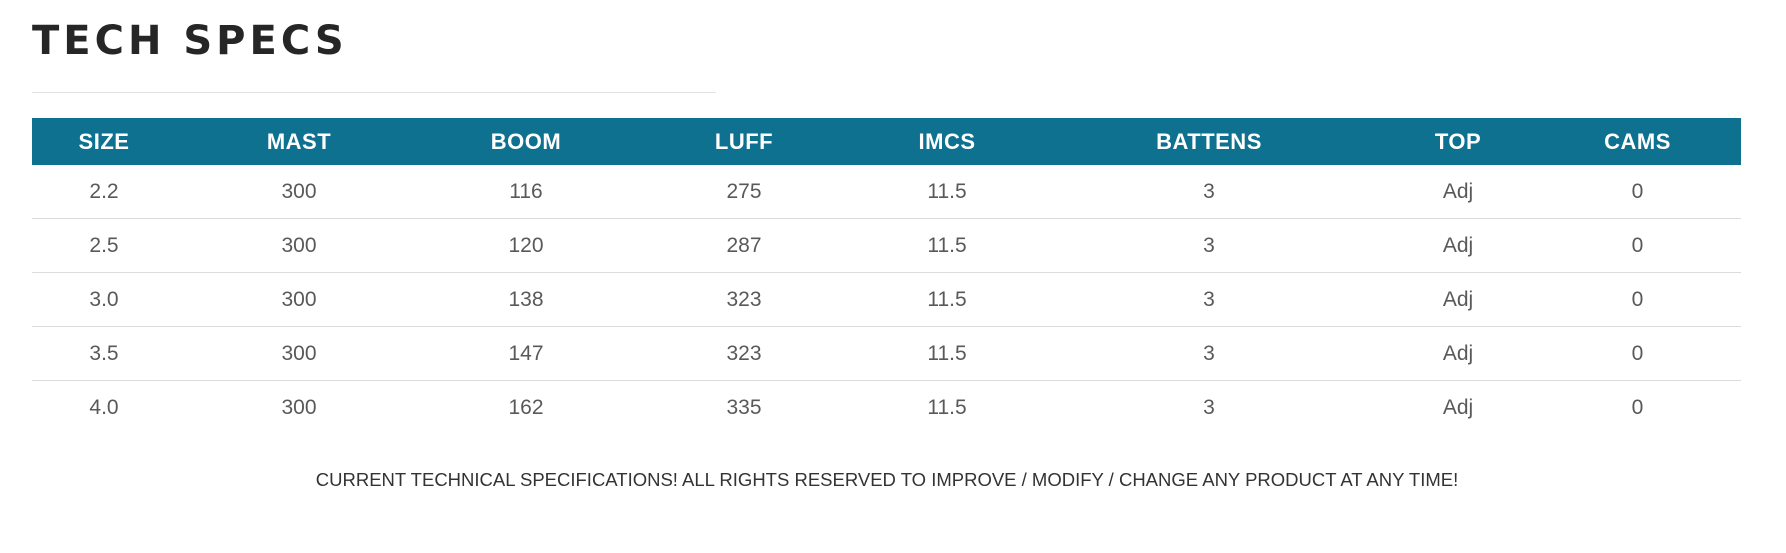  Describe the element at coordinates (104, 353) in the screenshot. I see `table-cell: 3.5` at that location.